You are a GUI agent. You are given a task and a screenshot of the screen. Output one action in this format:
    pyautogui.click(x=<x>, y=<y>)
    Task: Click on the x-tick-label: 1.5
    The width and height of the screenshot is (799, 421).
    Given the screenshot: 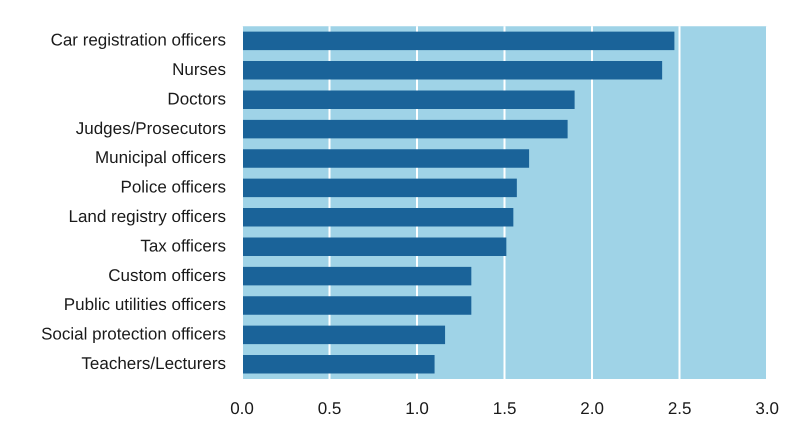 What is the action you would take?
    pyautogui.click(x=504, y=408)
    